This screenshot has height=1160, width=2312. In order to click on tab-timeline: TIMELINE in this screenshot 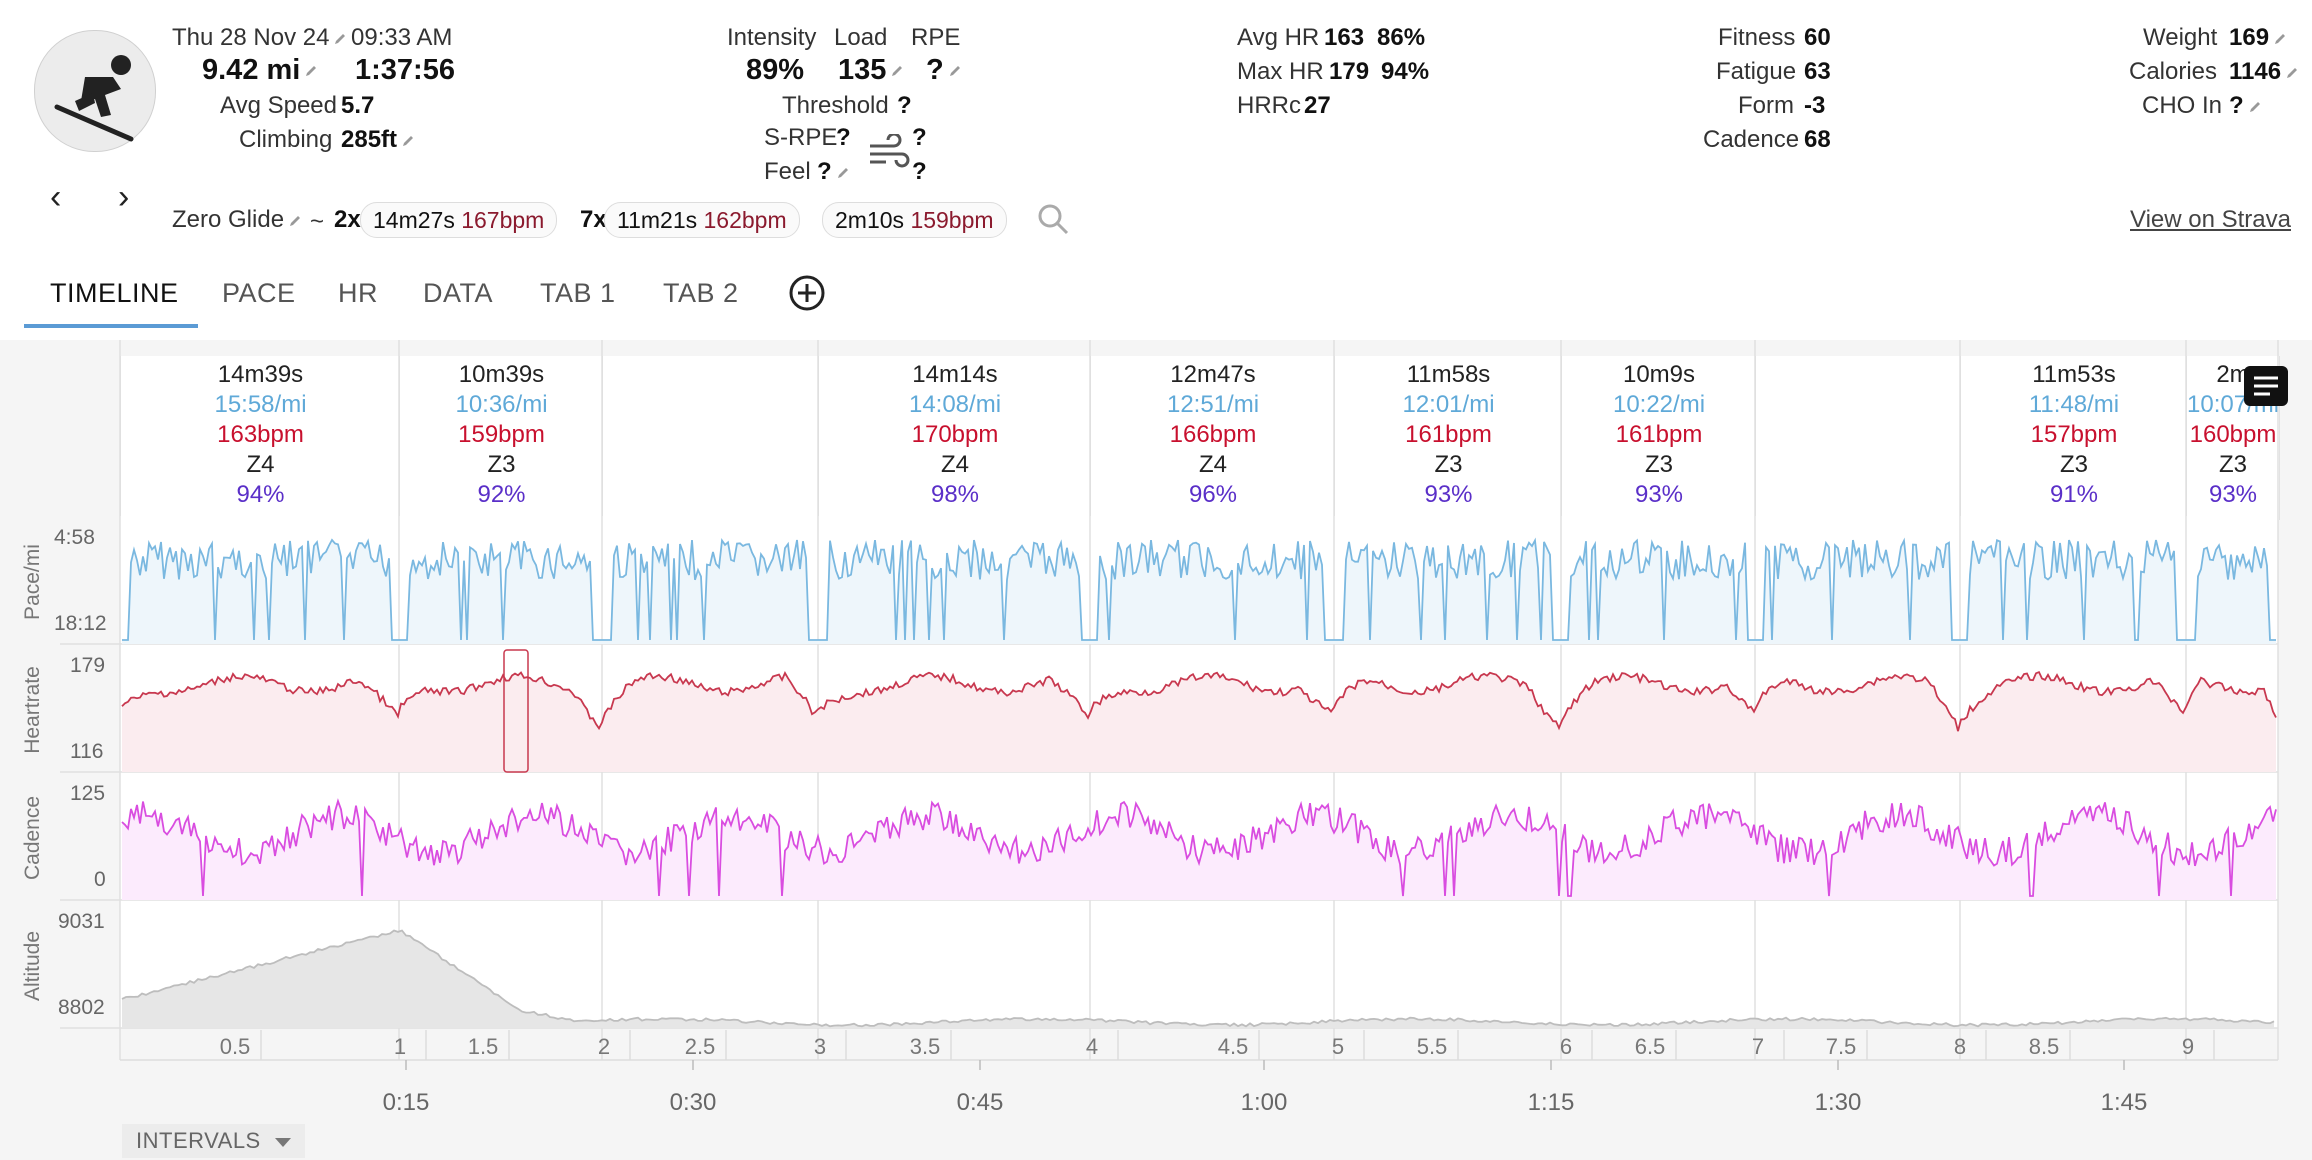, I will do `click(114, 293)`.